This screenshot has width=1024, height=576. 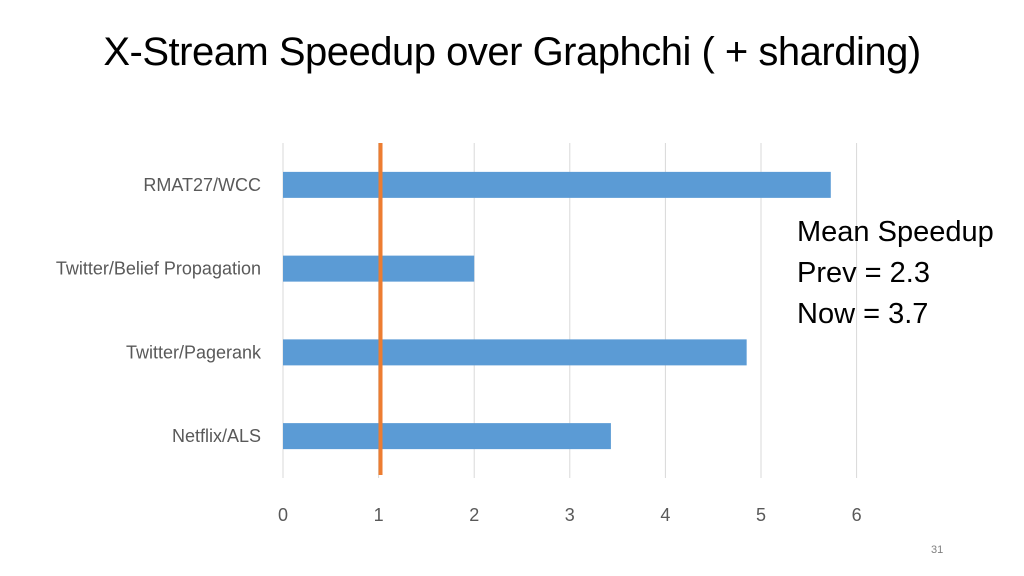 I want to click on mean-speedup-annotation: Mean Speedup Prev = 2.3 Now = 3.7, so click(x=895, y=273).